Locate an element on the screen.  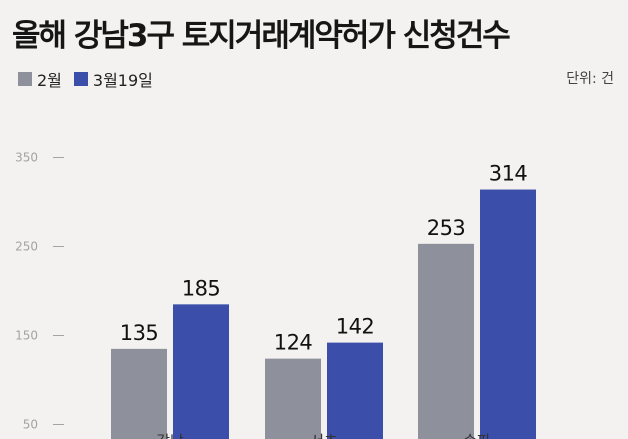
bar-value-label: 135 is located at coordinates (139, 333).